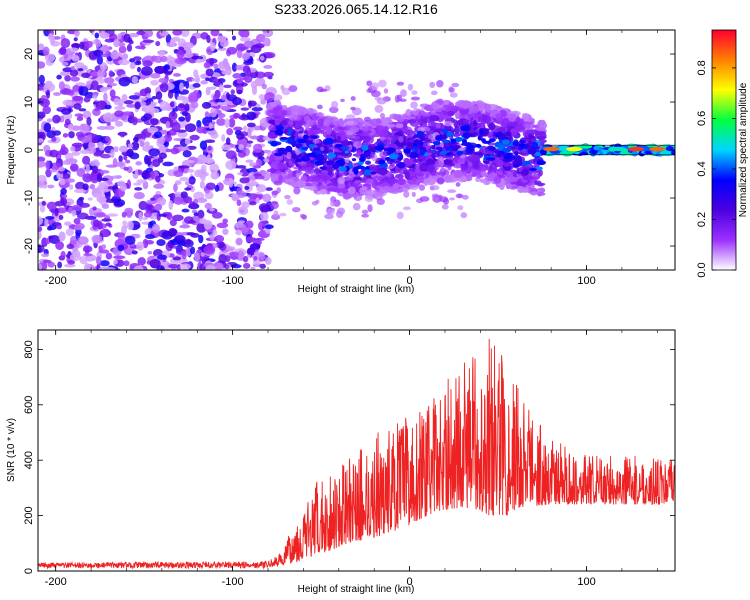  I want to click on snr-y-label: SNR (10 * v/v), so click(11, 450).